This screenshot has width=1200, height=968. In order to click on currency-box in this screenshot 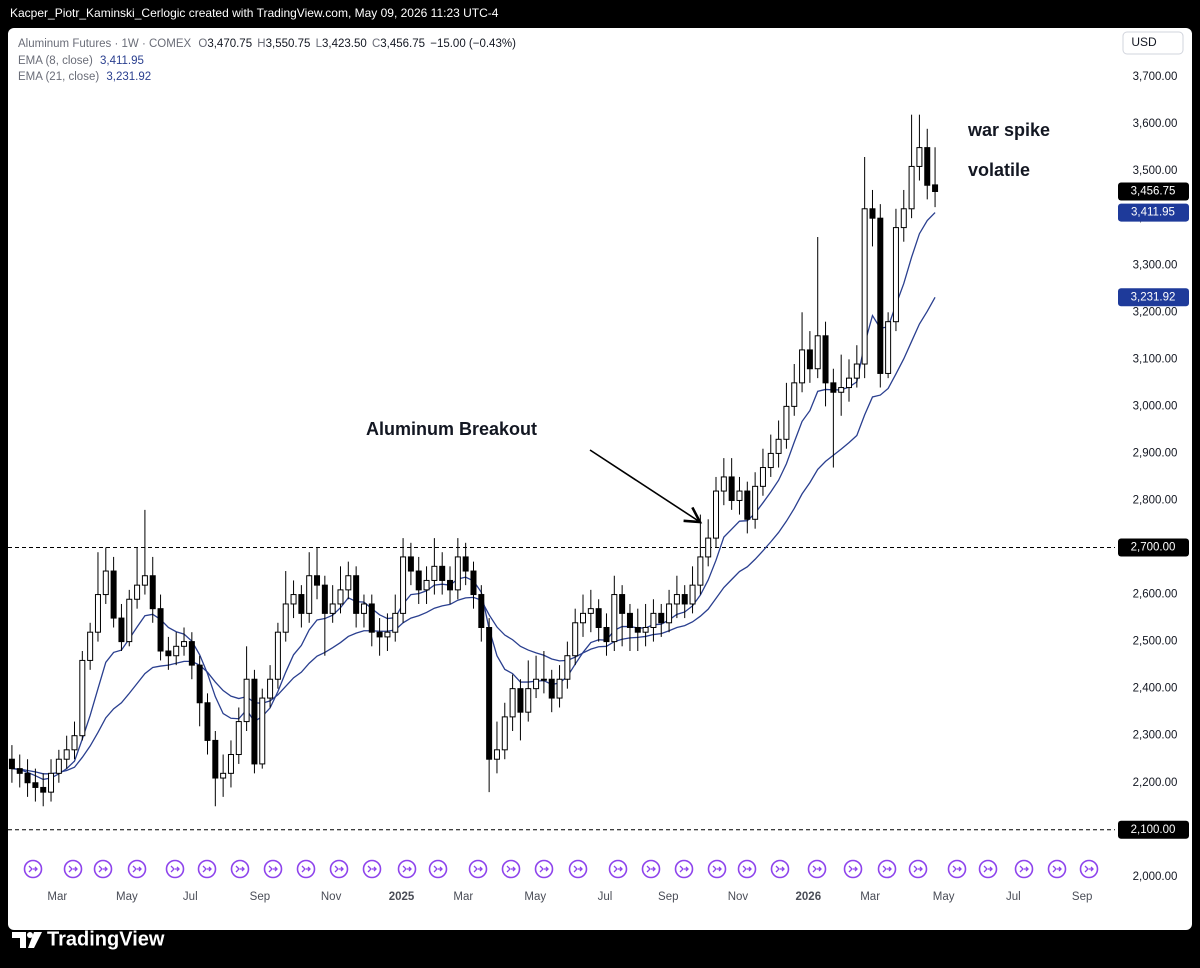, I will do `click(1153, 43)`.